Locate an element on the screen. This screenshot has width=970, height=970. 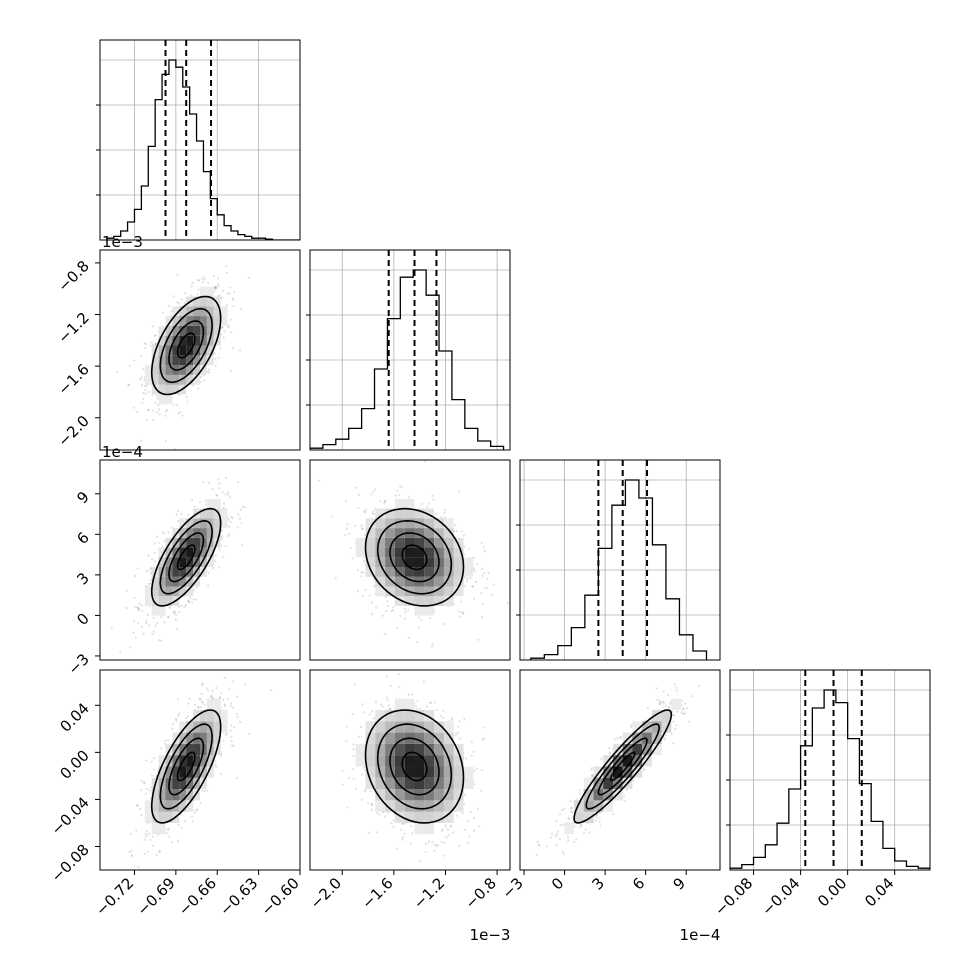
panel-1-0-frame is located at coordinates (200, 350).